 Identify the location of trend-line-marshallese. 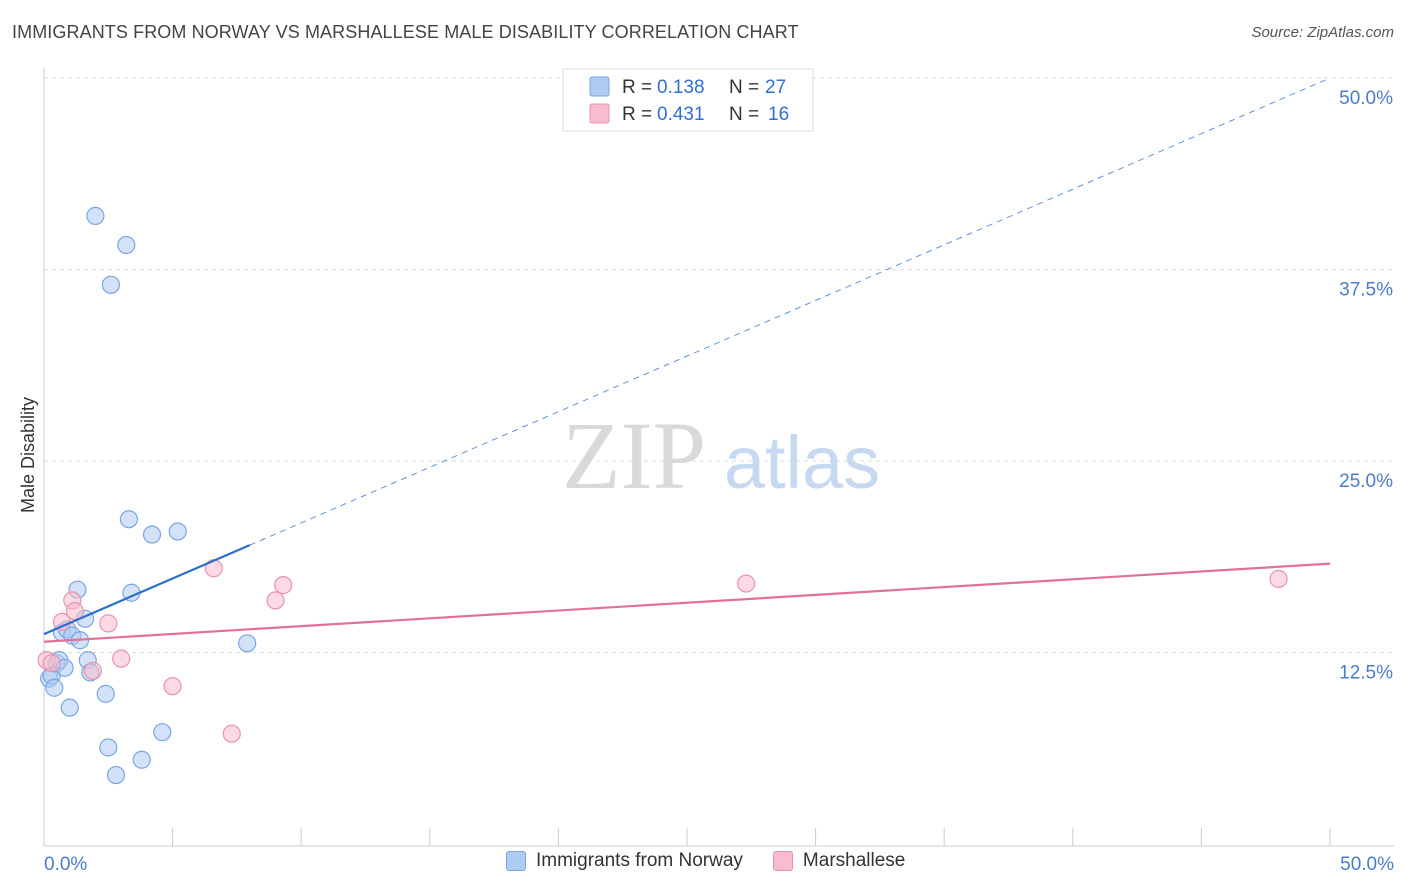
(687, 602).